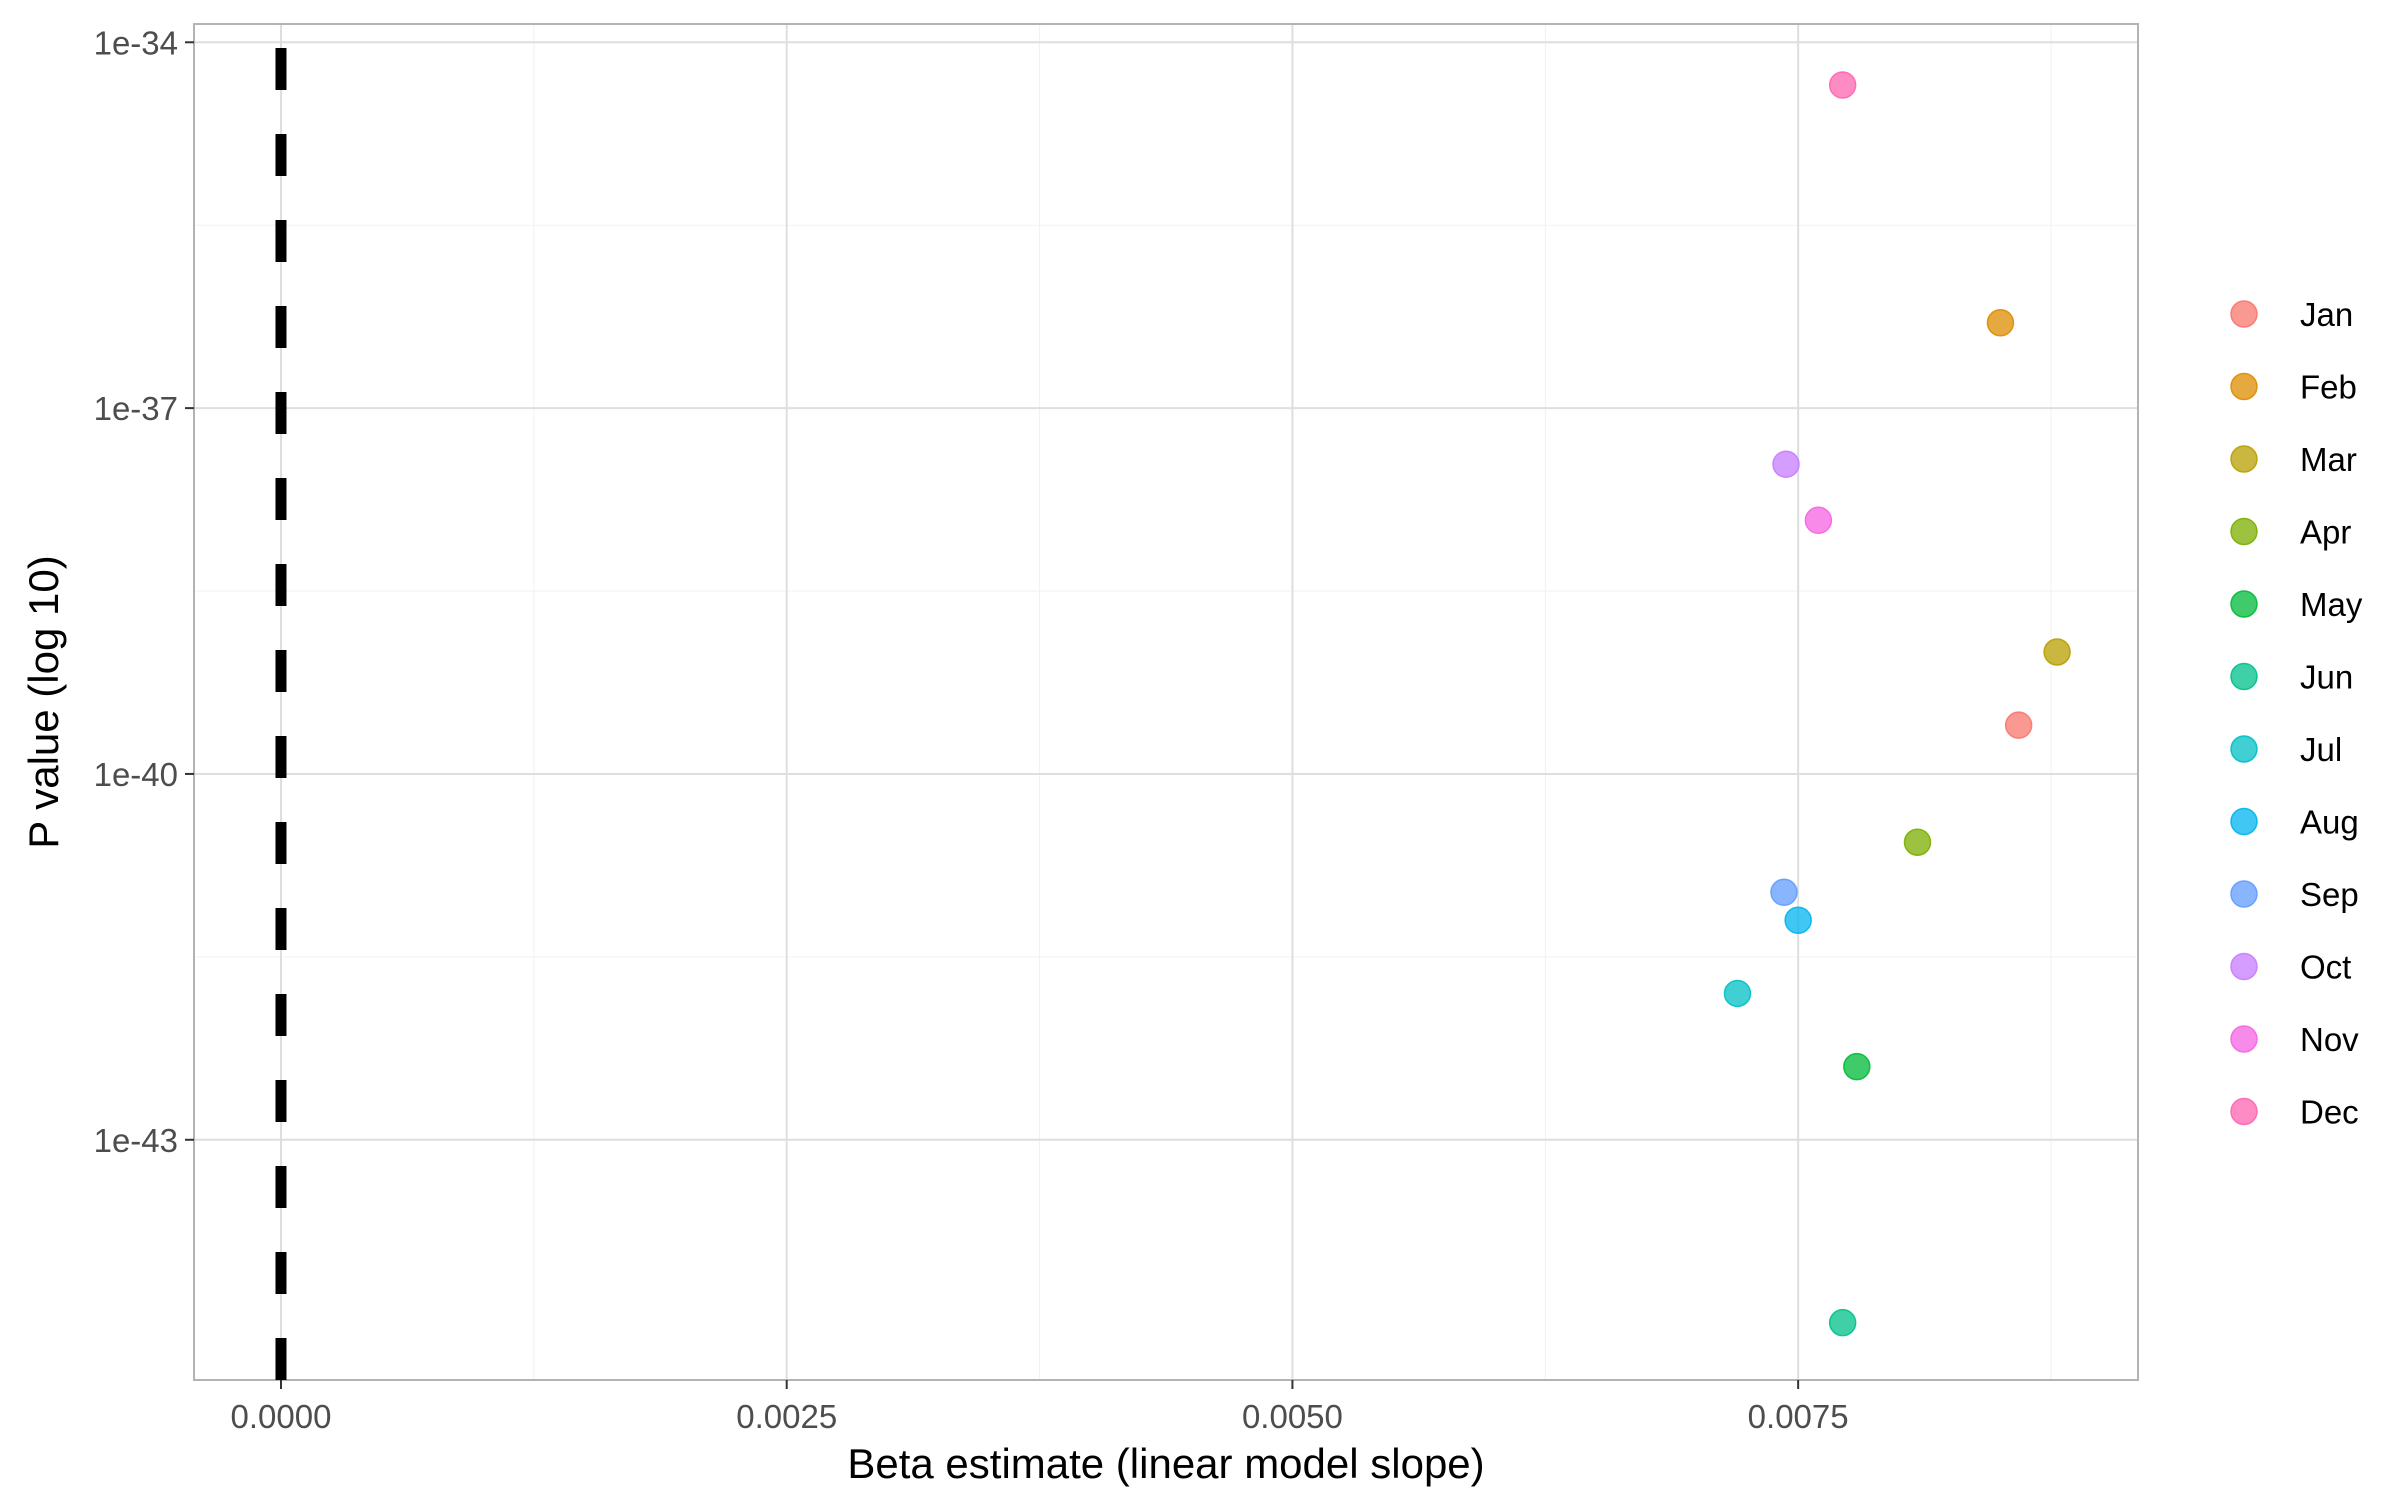 This screenshot has width=2400, height=1505. I want to click on legend-key-jun, so click(2244, 676).